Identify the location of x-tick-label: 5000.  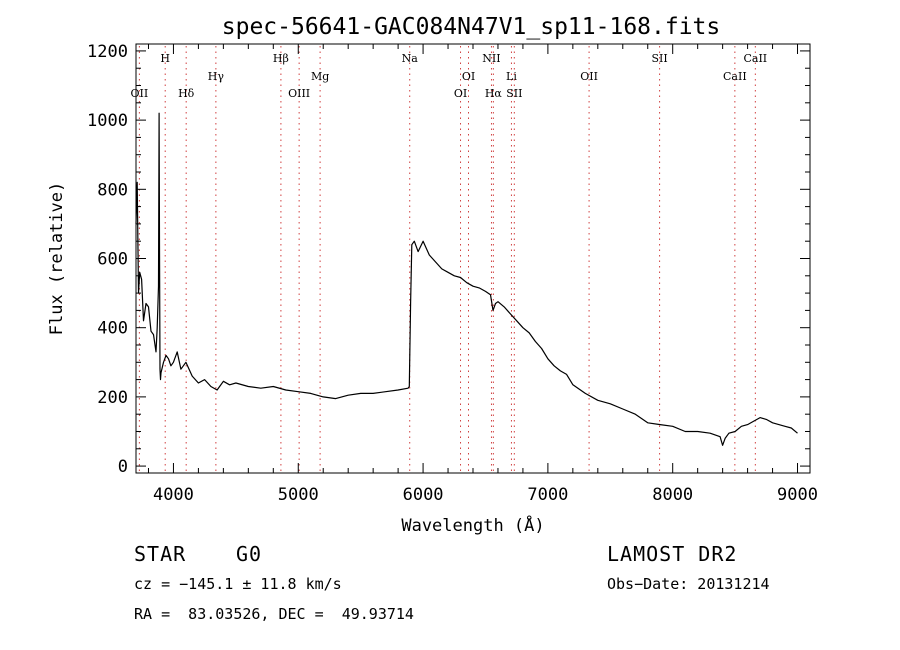
(298, 495).